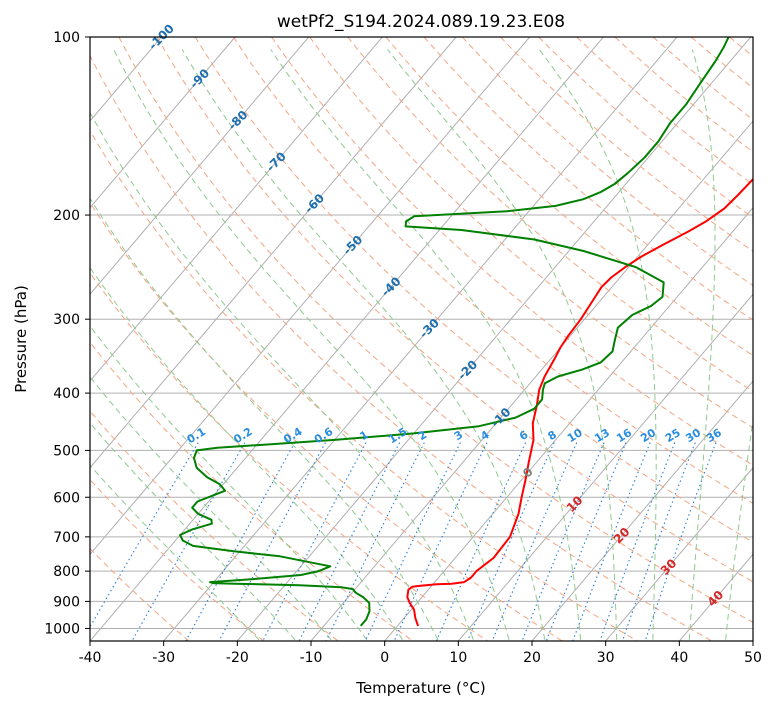  What do you see at coordinates (66, 538) in the screenshot?
I see `y-tick-label: 700` at bounding box center [66, 538].